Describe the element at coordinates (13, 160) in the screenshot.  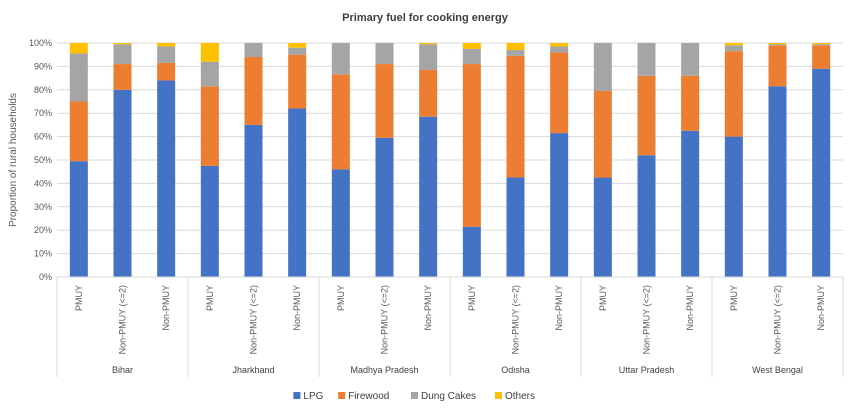
I see `y-axis-label: Proportion of rural households` at that location.